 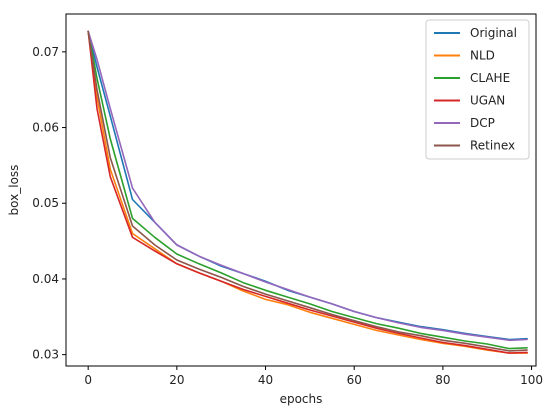 What do you see at coordinates (477, 89) in the screenshot?
I see `legend: Original NLD CLAHE UGAN DCP Retinex` at bounding box center [477, 89].